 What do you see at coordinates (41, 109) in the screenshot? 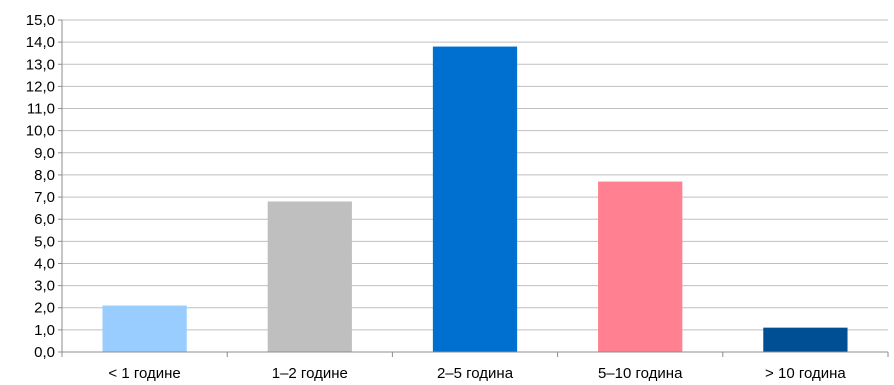
I see `y-tick-label: 11,0` at bounding box center [41, 109].